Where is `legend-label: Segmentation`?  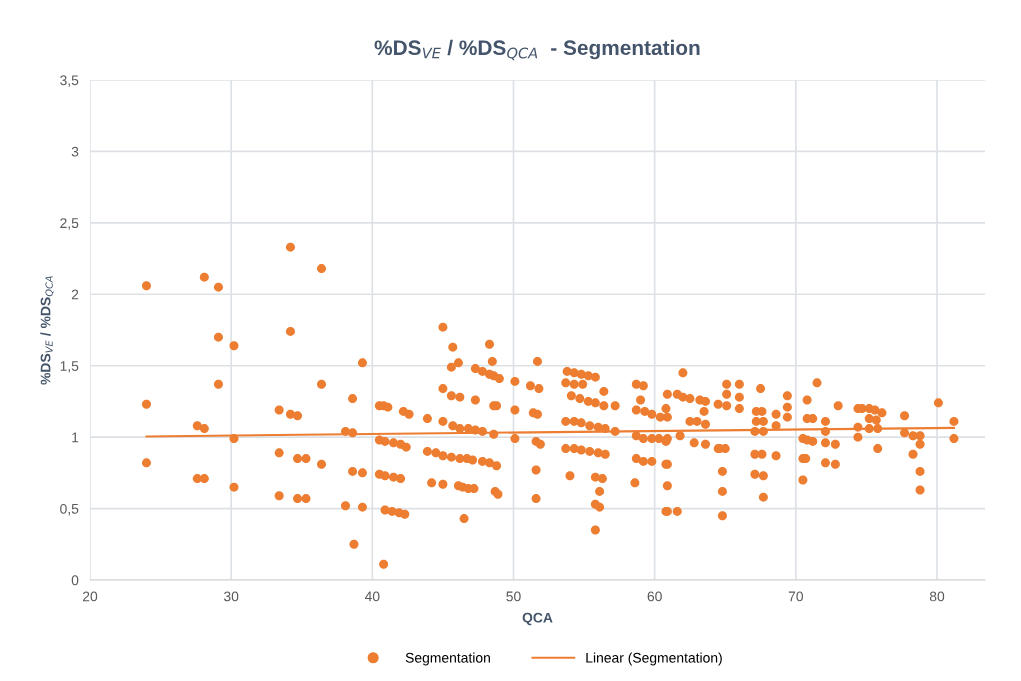 legend-label: Segmentation is located at coordinates (447, 659).